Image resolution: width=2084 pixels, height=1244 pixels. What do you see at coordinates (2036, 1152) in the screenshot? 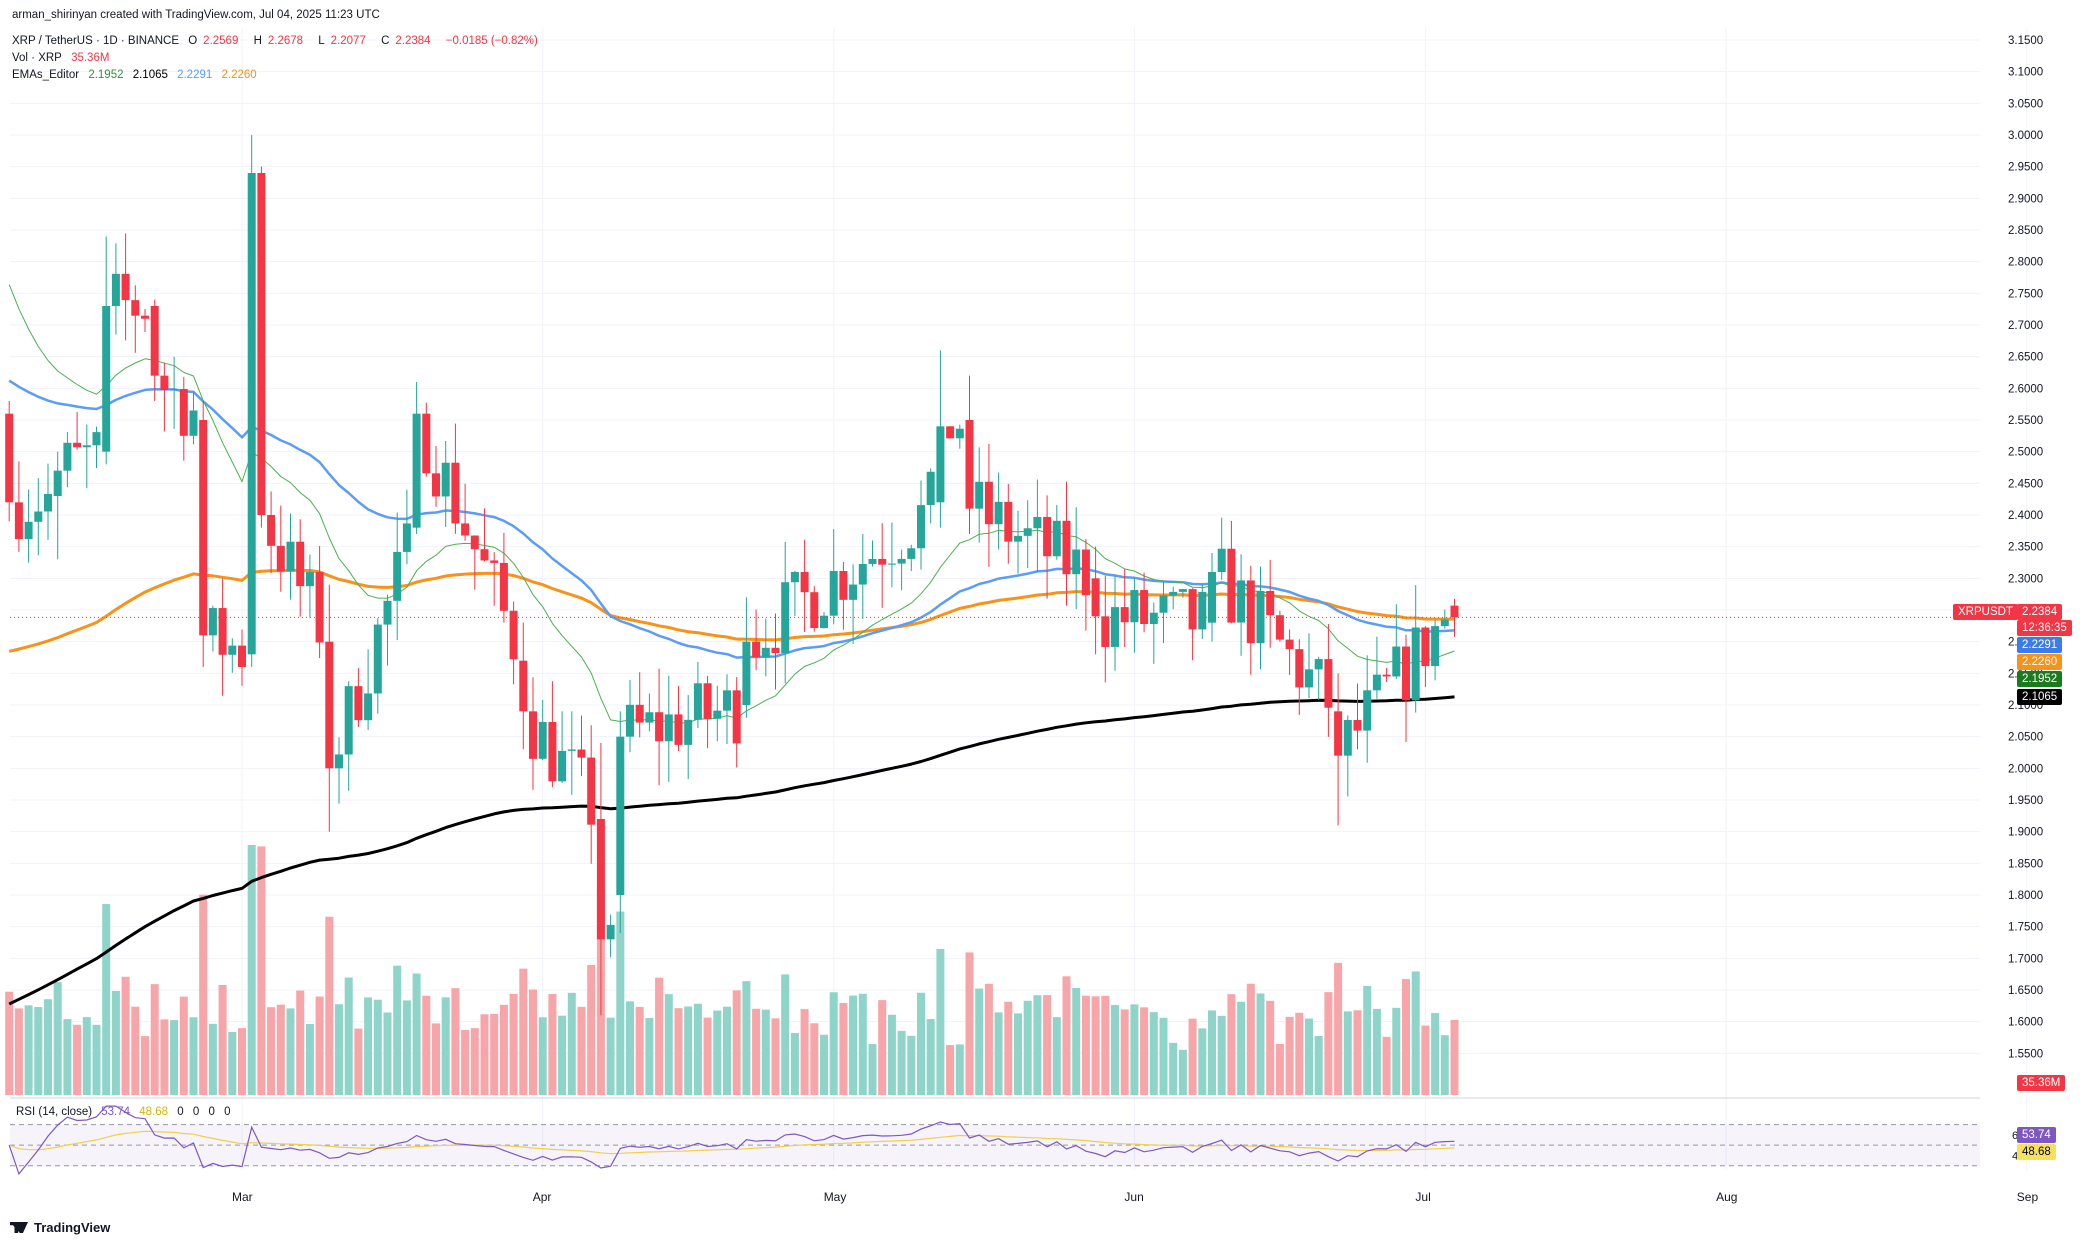
I see `rsi-ma-tag: 48.68` at bounding box center [2036, 1152].